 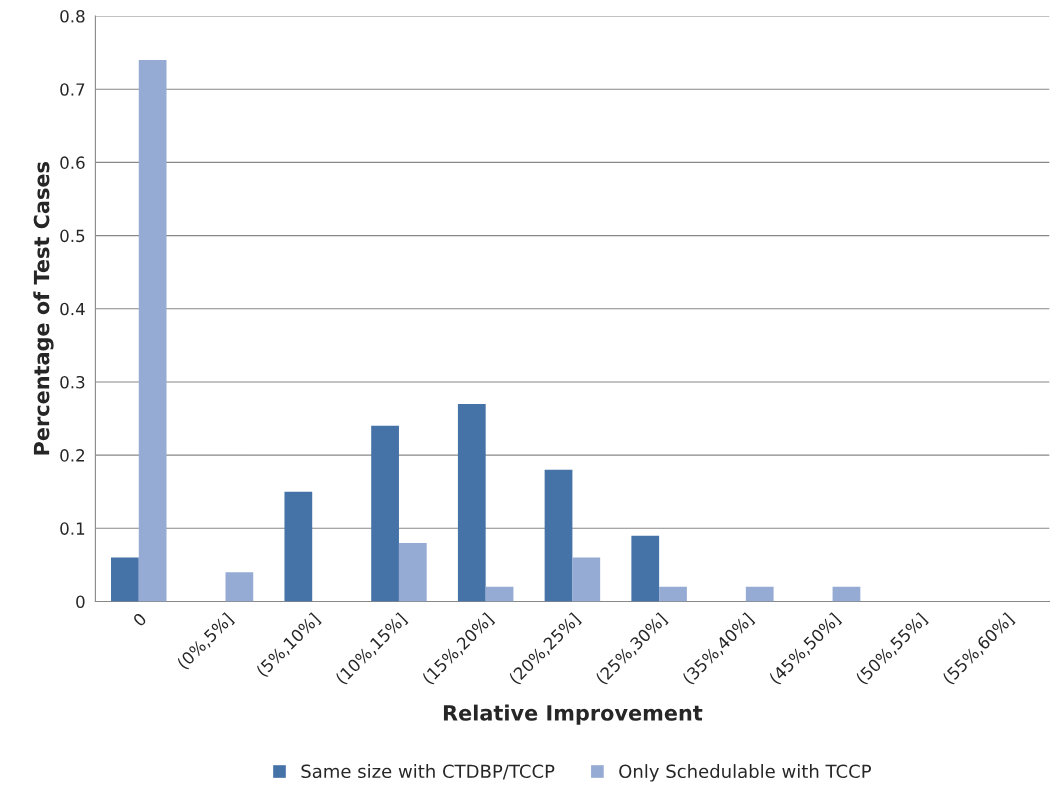 I want to click on y-tick-label: 0.6, so click(x=72, y=162).